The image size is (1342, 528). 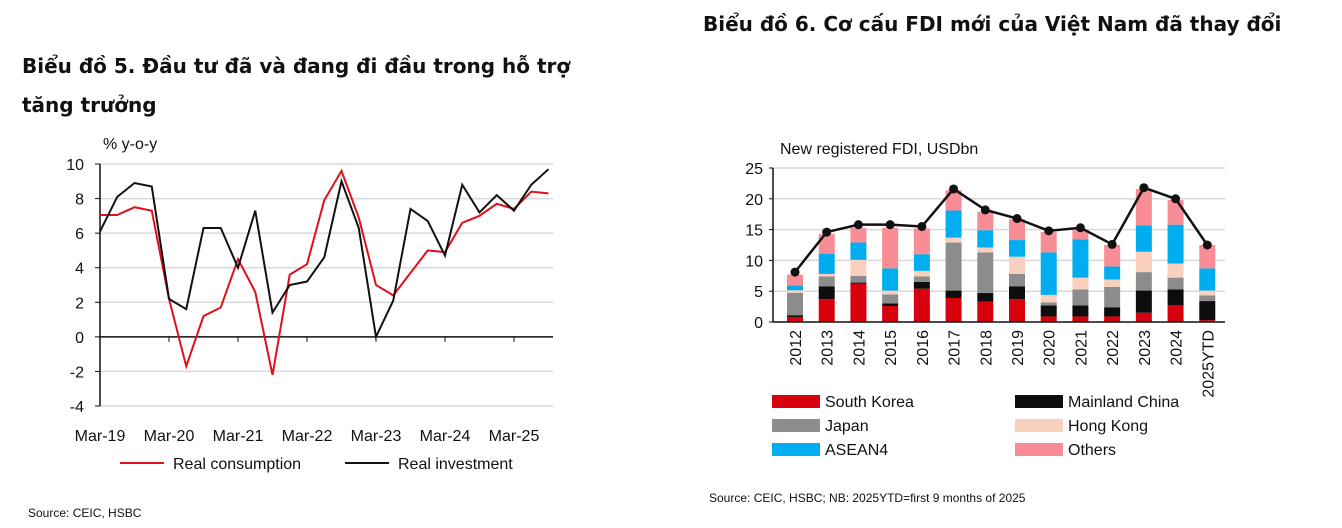 What do you see at coordinates (1108, 426) in the screenshot?
I see `legend-label: Hong Kong` at bounding box center [1108, 426].